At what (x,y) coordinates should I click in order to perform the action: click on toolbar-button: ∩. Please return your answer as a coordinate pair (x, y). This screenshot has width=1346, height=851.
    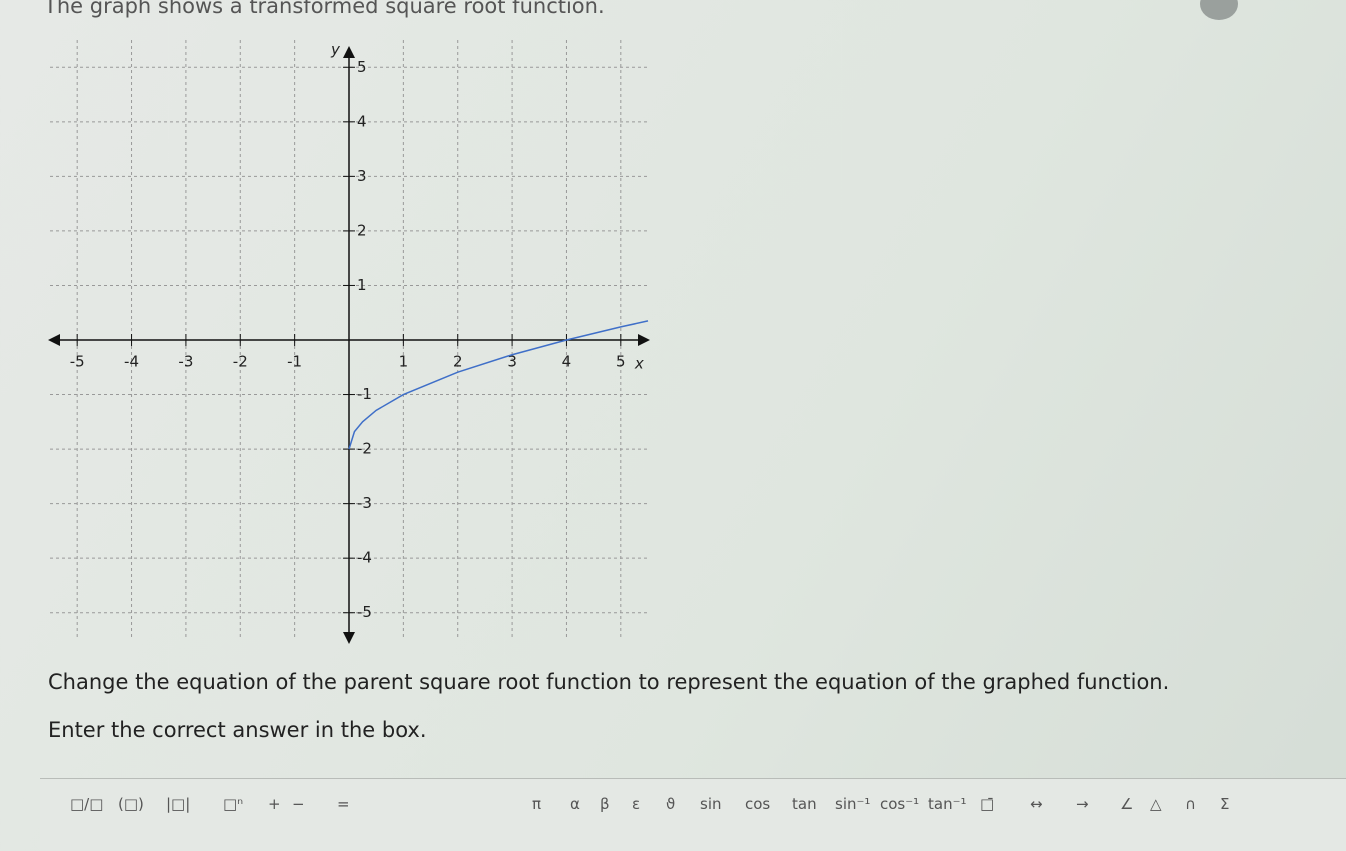
    Looking at the image, I should click on (1190, 804).